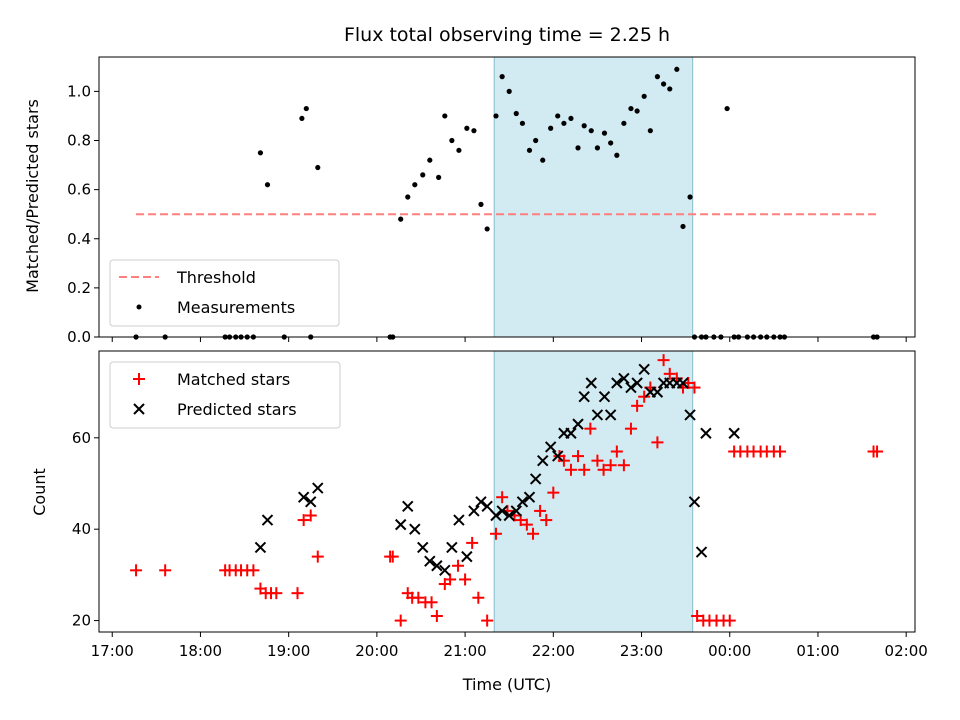 This screenshot has height=720, width=960. Describe the element at coordinates (81, 529) in the screenshot. I see `y-tick-label: 40` at that location.